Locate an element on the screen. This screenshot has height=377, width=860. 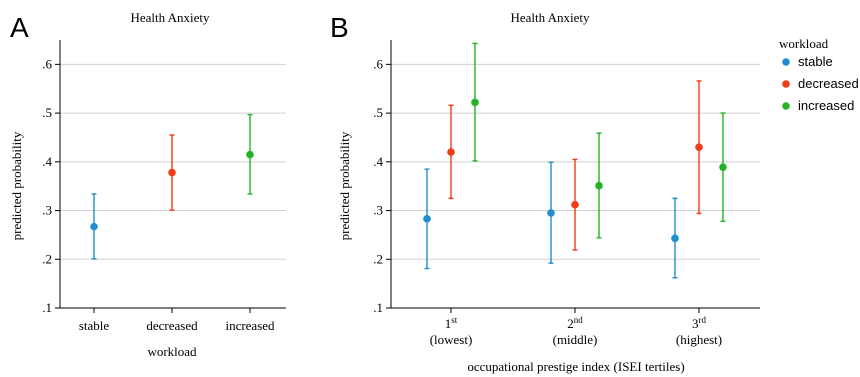
panel-a-title: Health Anxiety is located at coordinates (170, 17).